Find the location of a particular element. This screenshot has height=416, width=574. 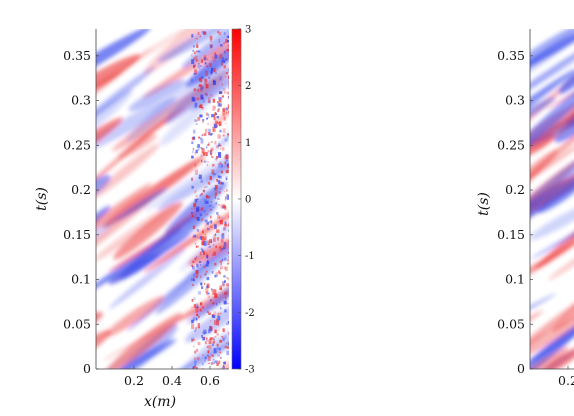

y-tick-label-right: 0 is located at coordinates (521, 368).